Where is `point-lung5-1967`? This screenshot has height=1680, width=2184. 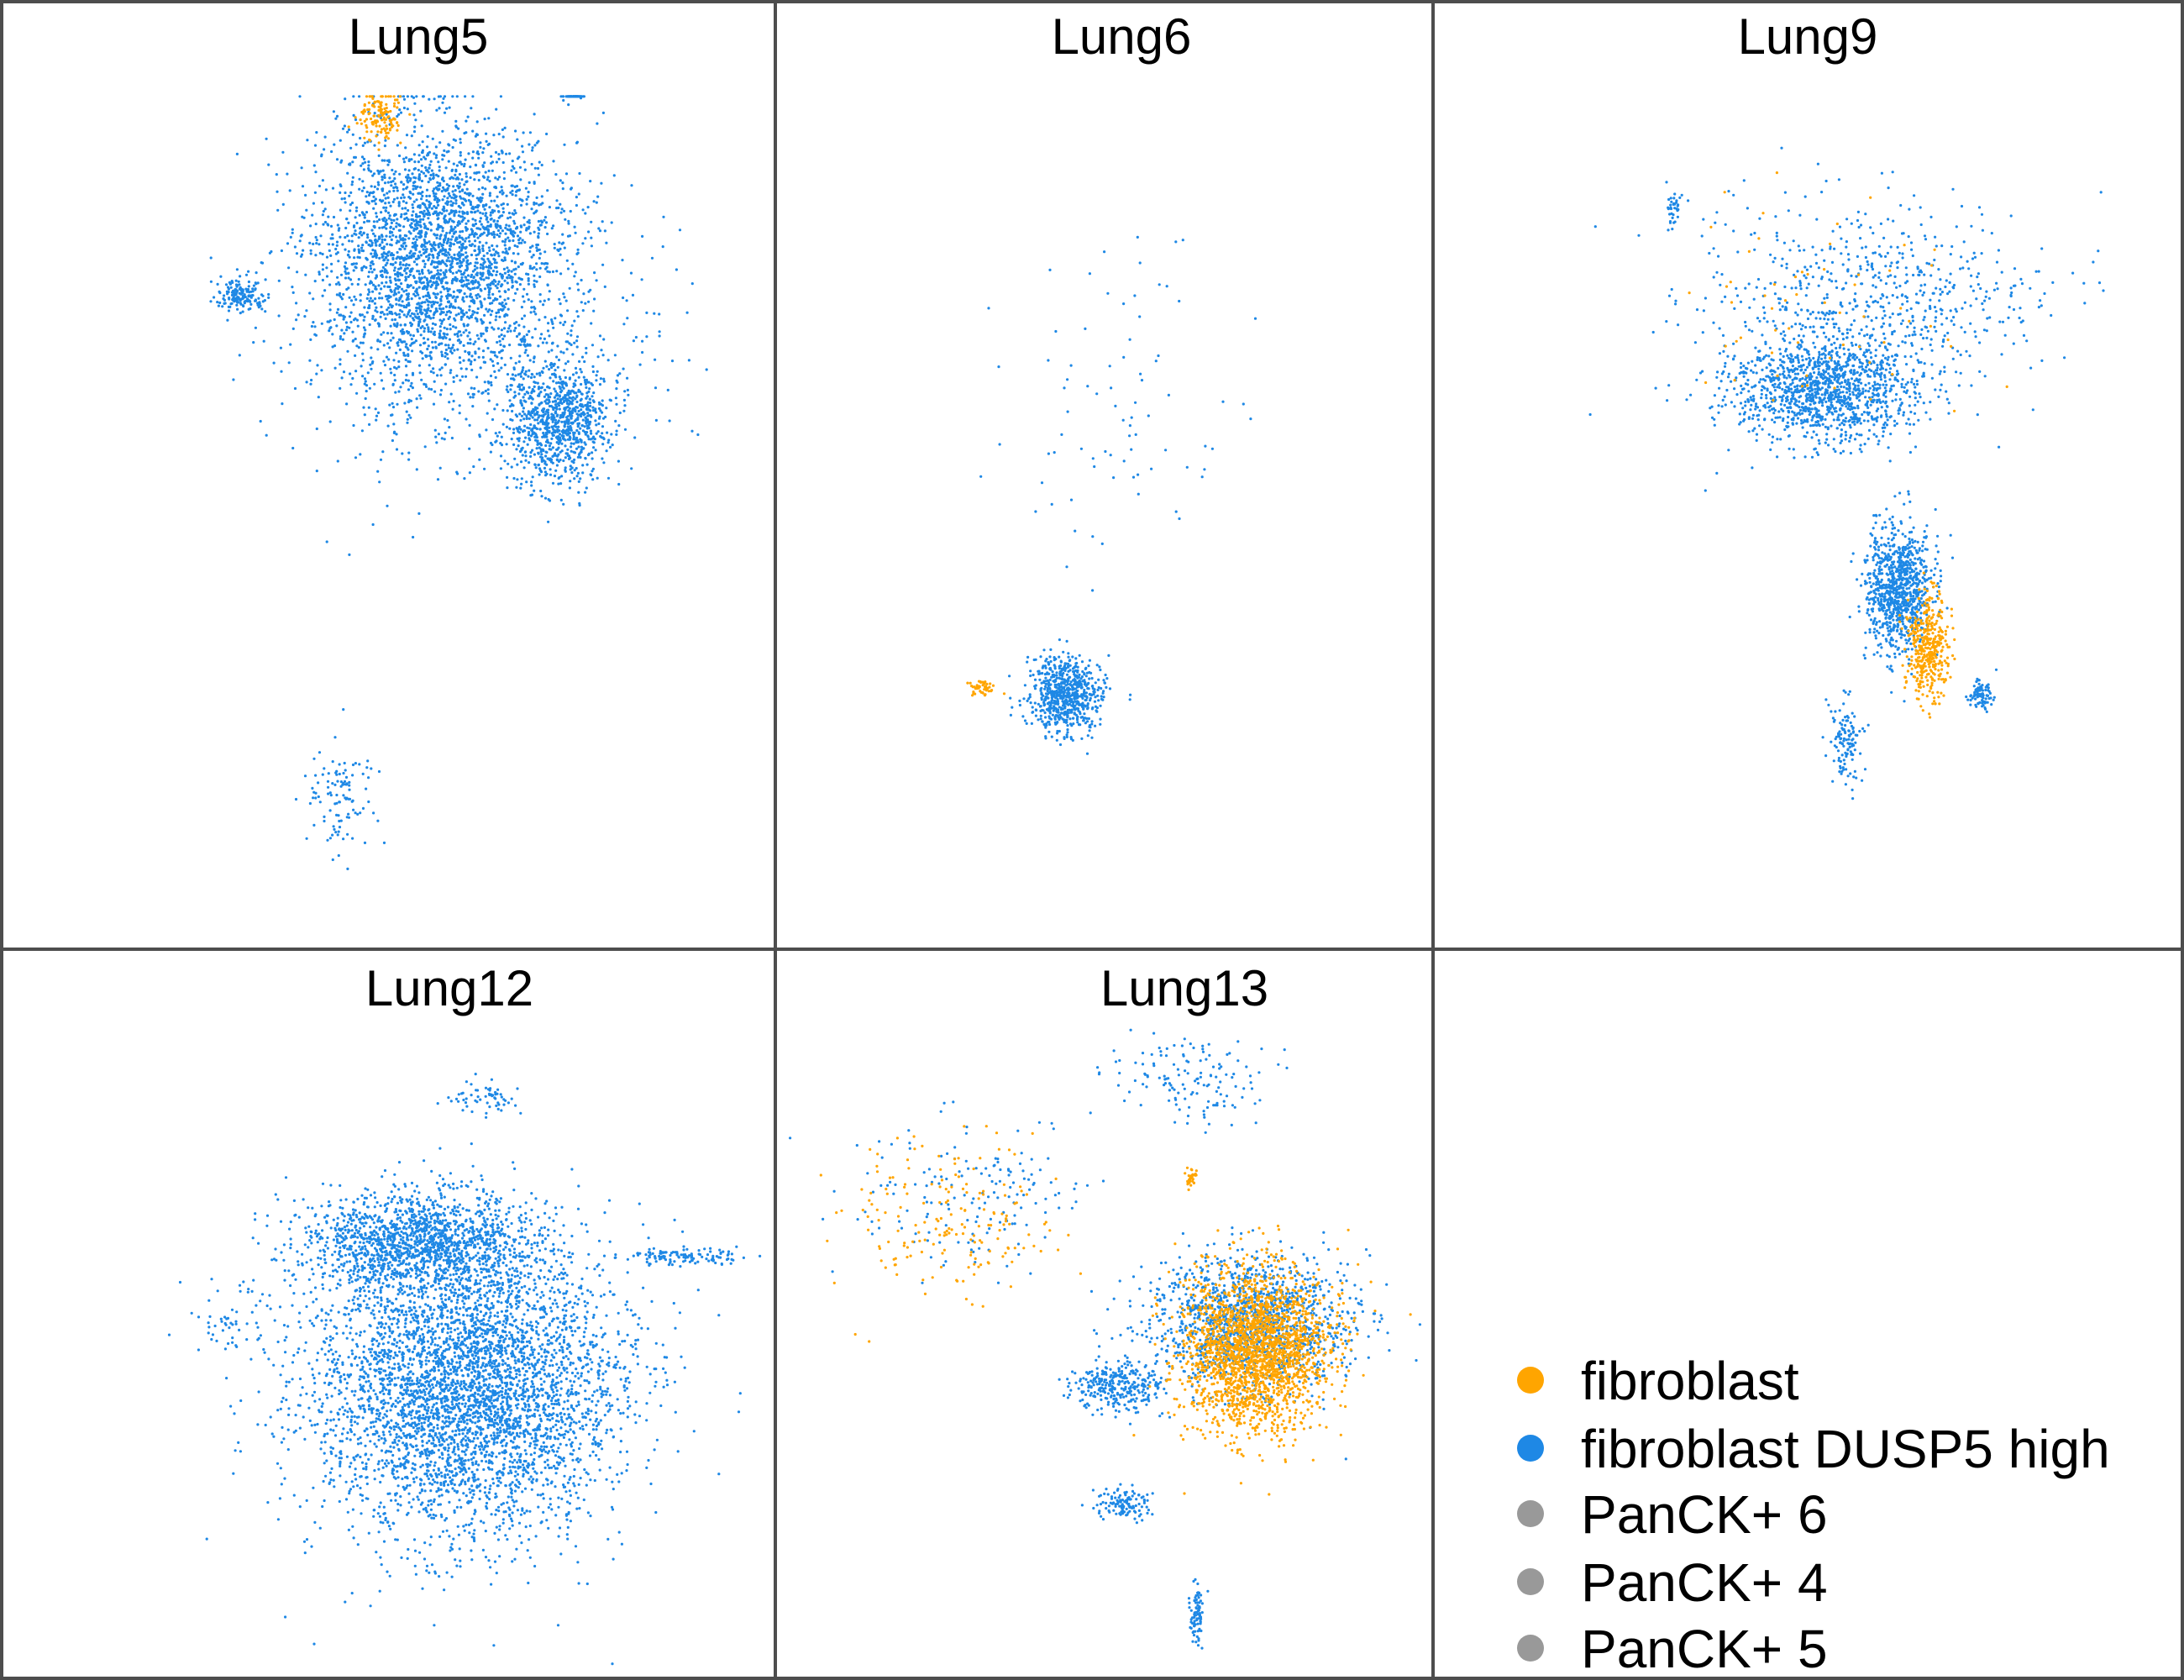 point-lung5-1967 is located at coordinates (389, 216).